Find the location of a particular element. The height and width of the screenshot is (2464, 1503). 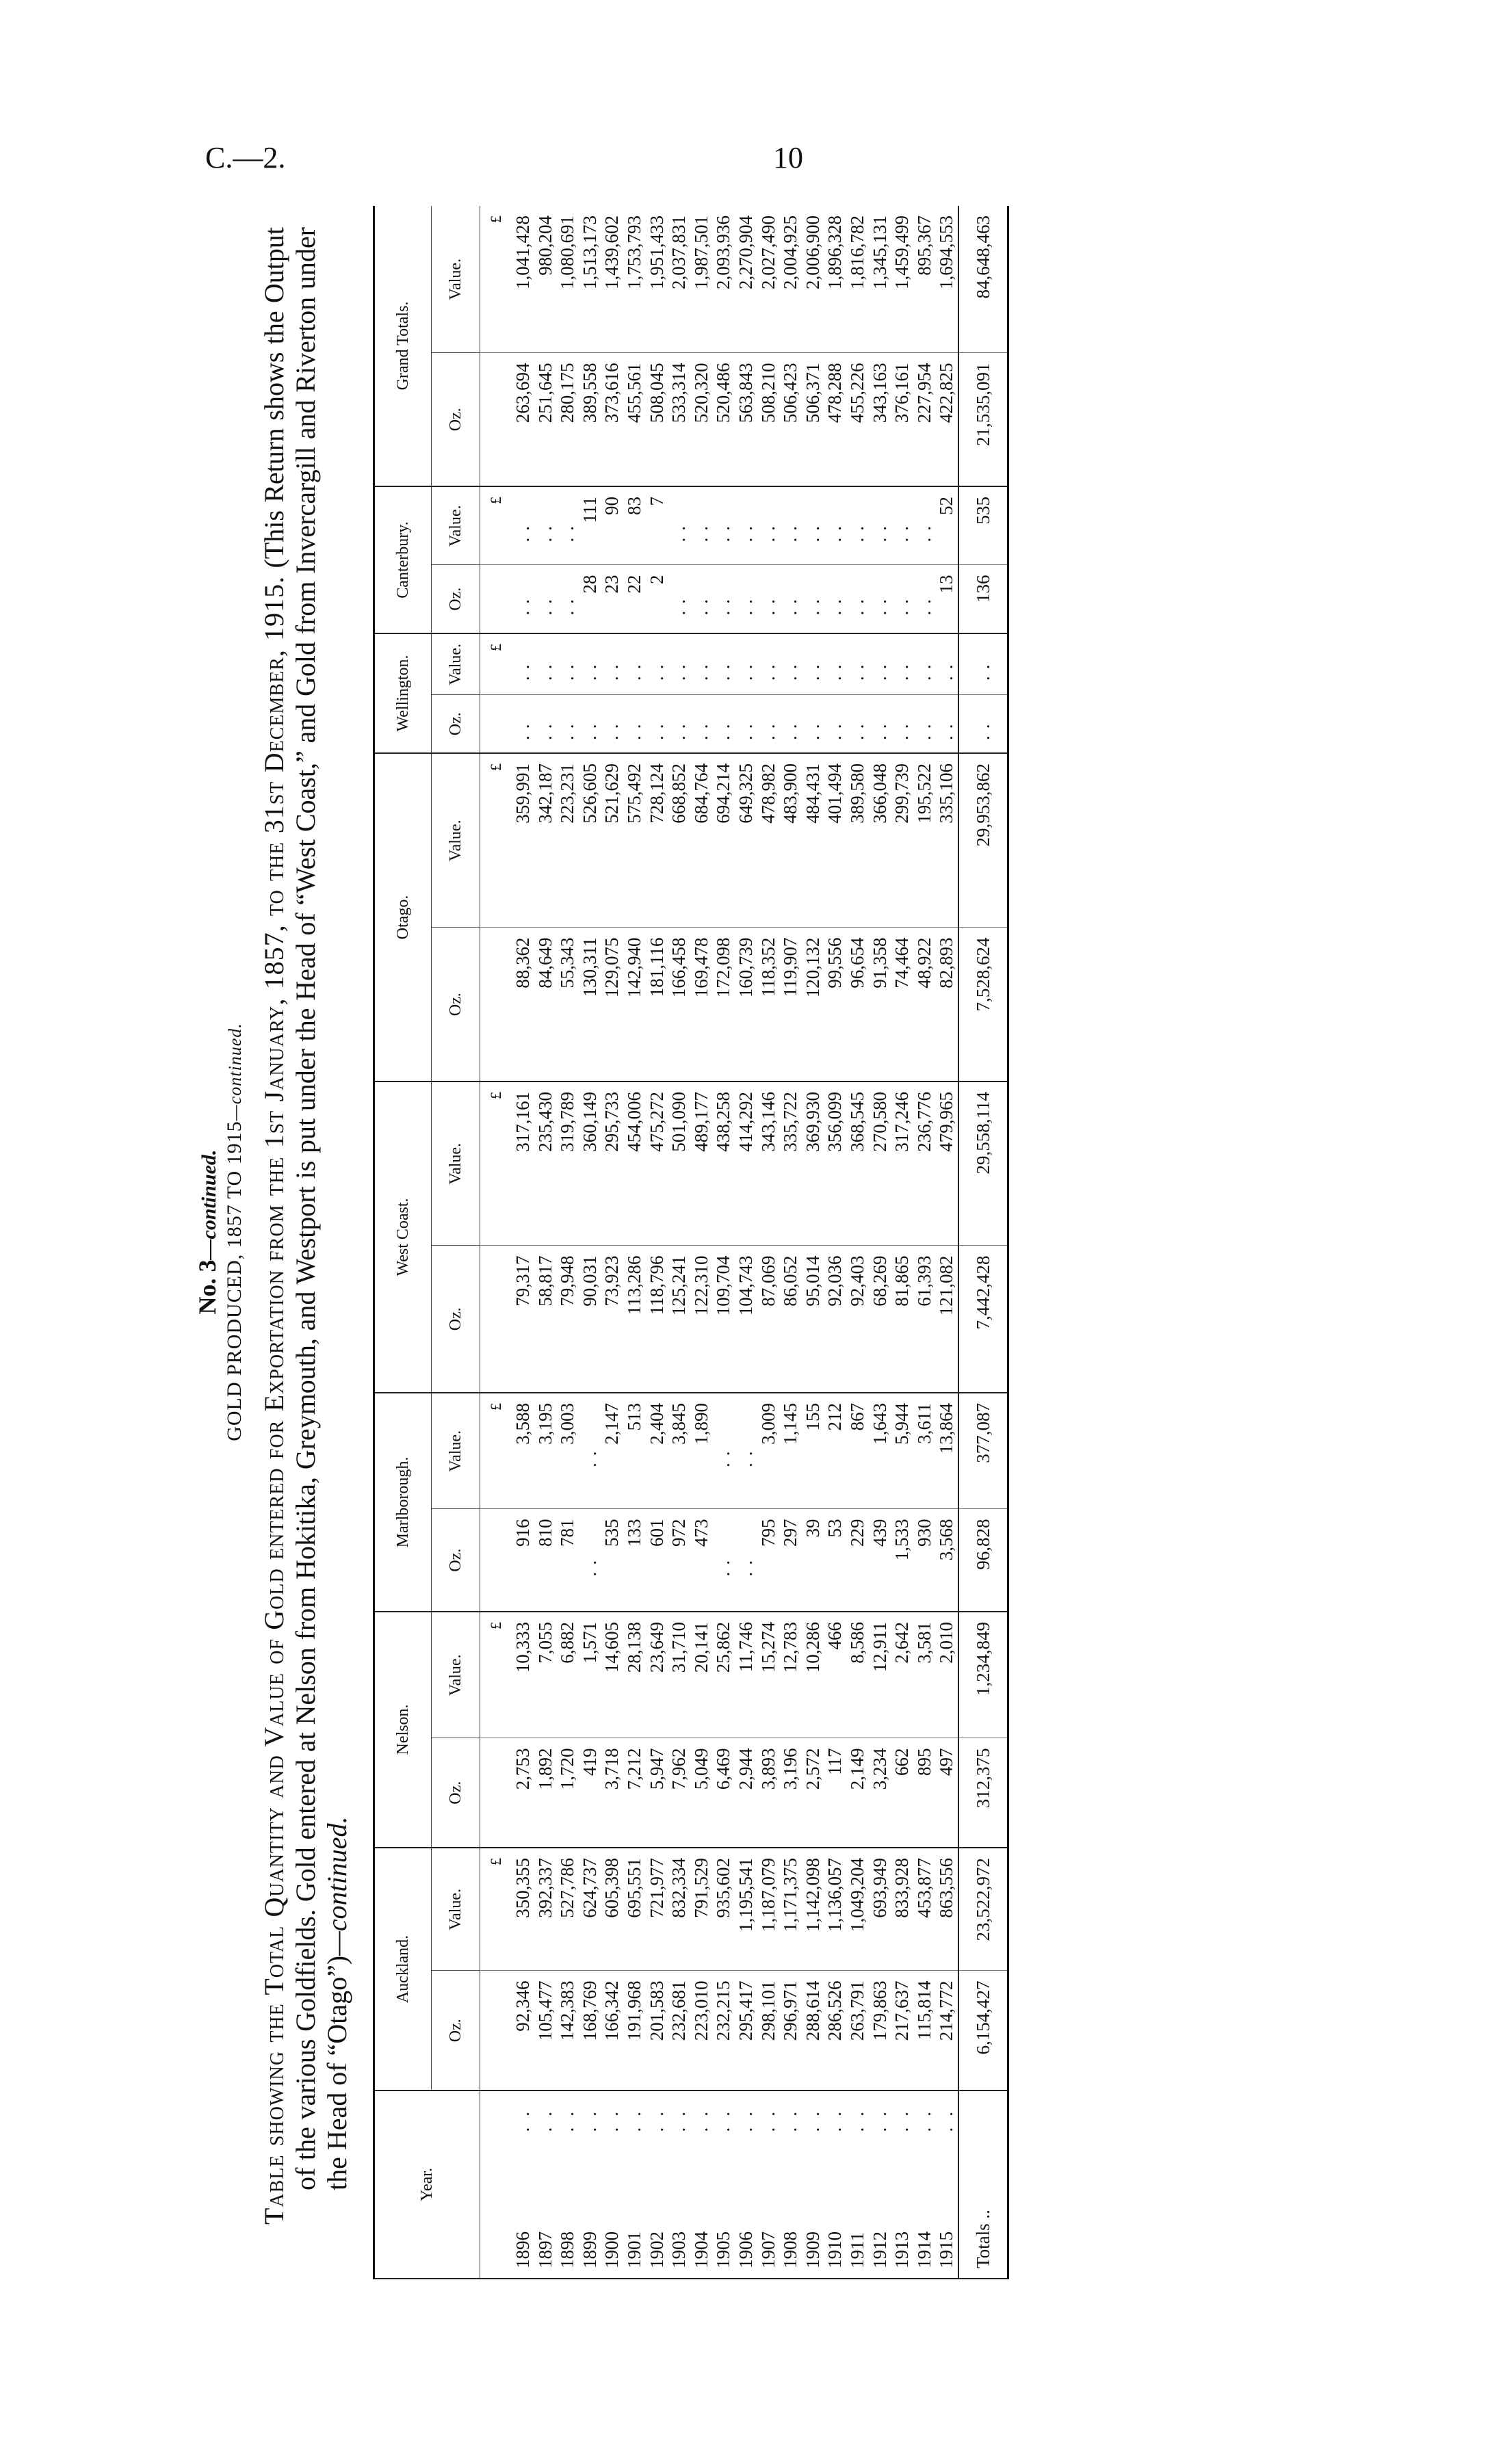

marlborough-value-cell: 377,087 is located at coordinates (983, 1451).